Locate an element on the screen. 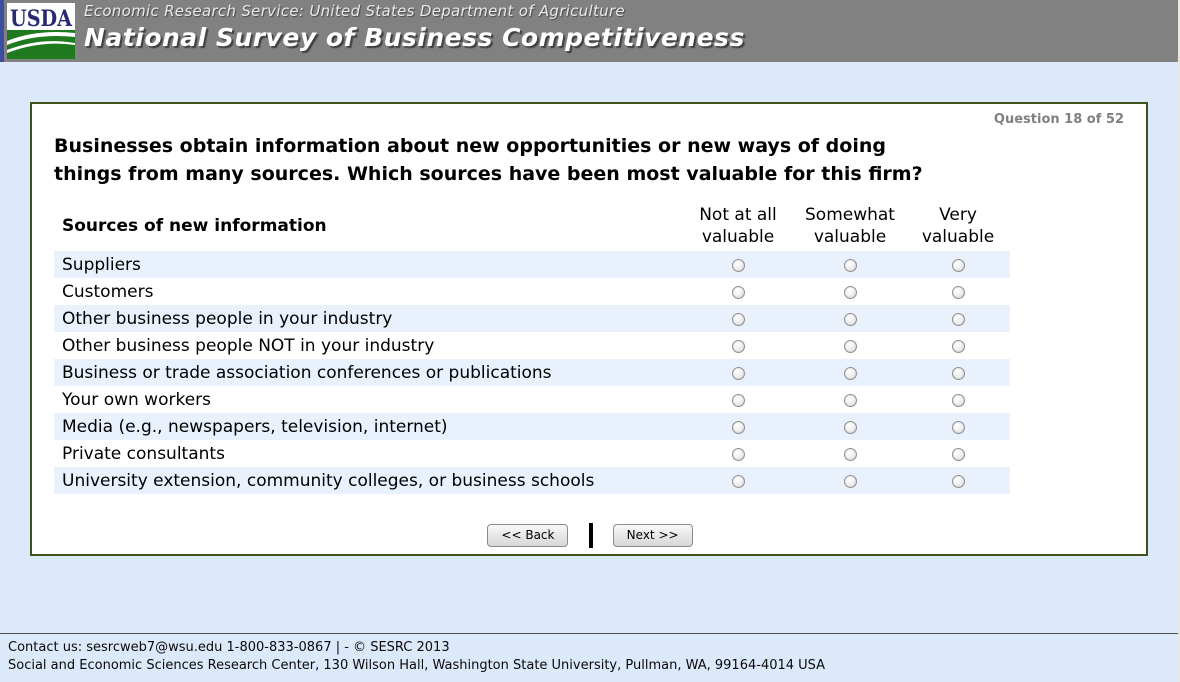 The image size is (1180, 682). table-row: Suppliers is located at coordinates (532, 265).